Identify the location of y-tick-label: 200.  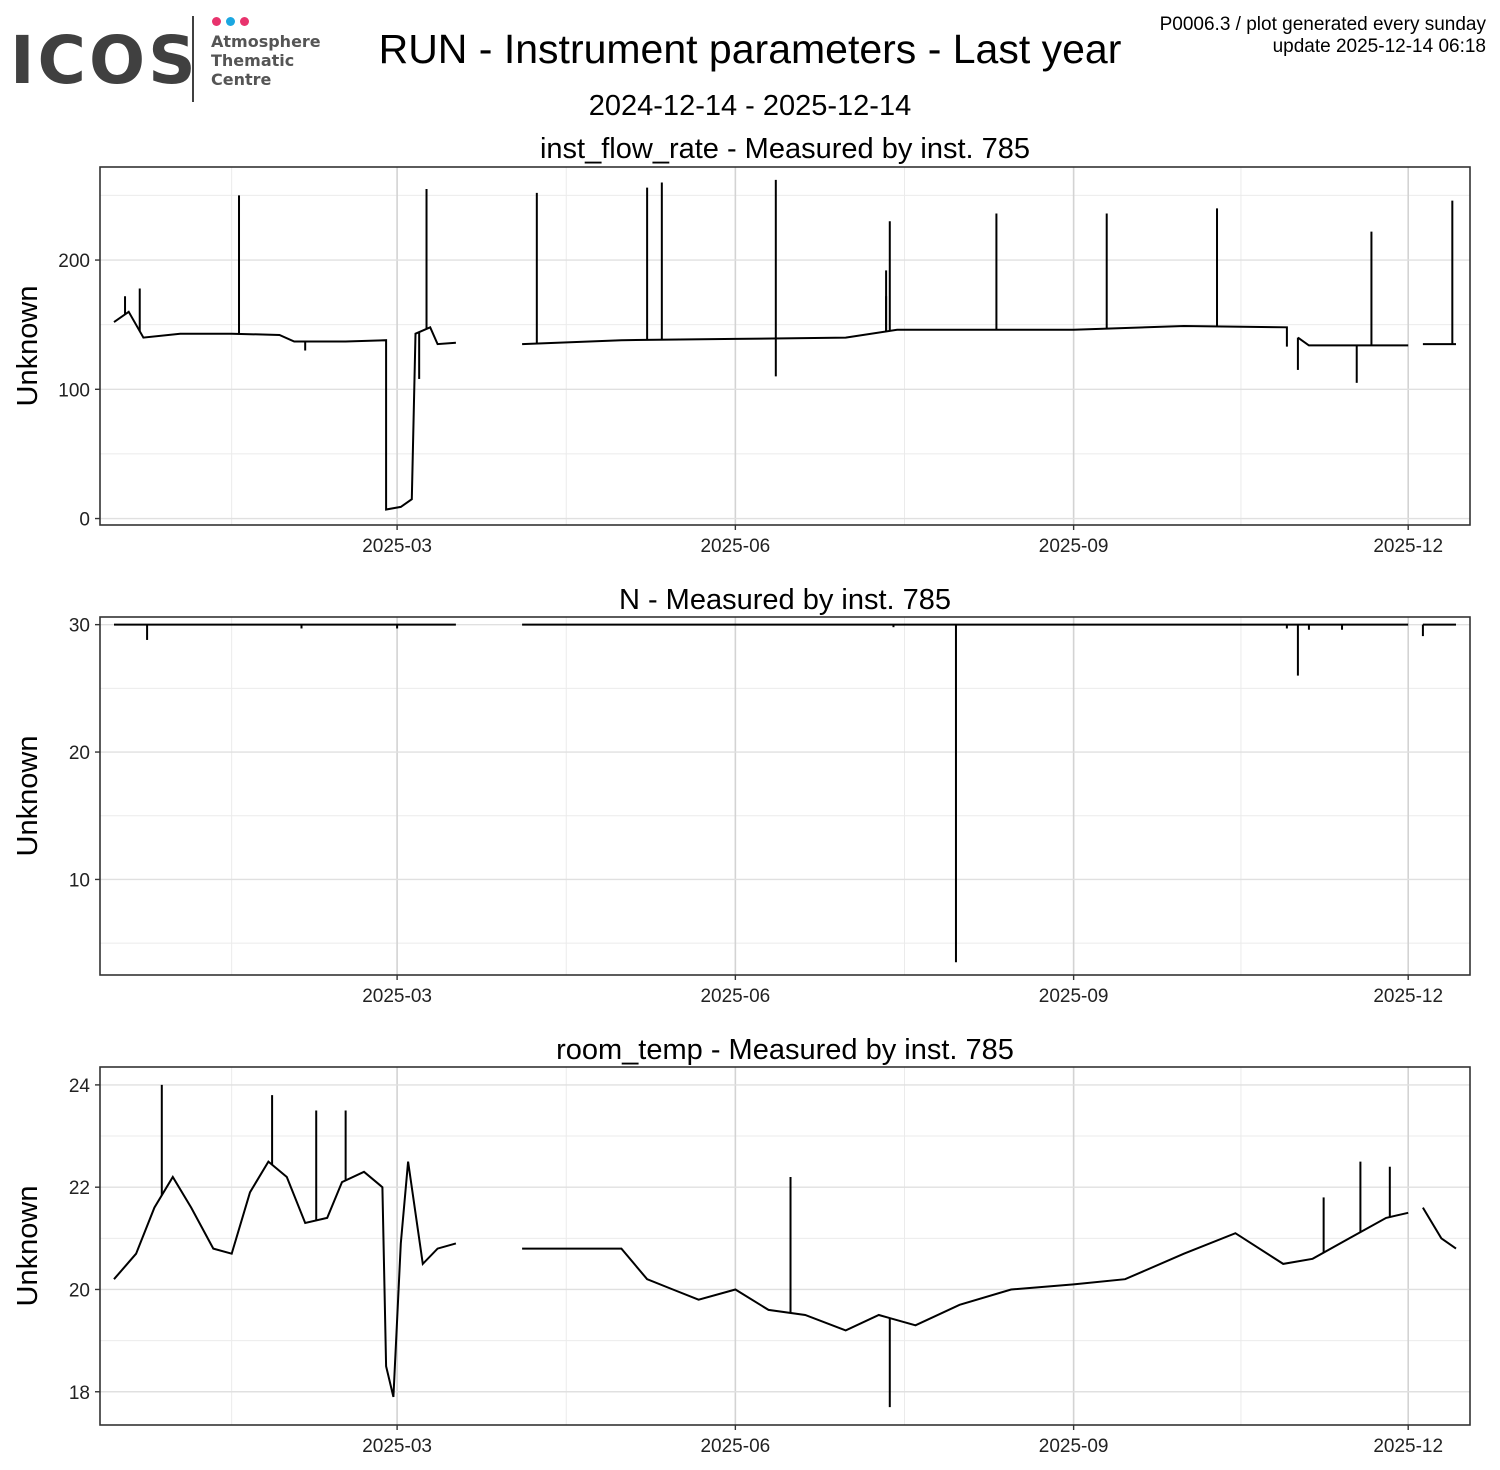
(74, 261).